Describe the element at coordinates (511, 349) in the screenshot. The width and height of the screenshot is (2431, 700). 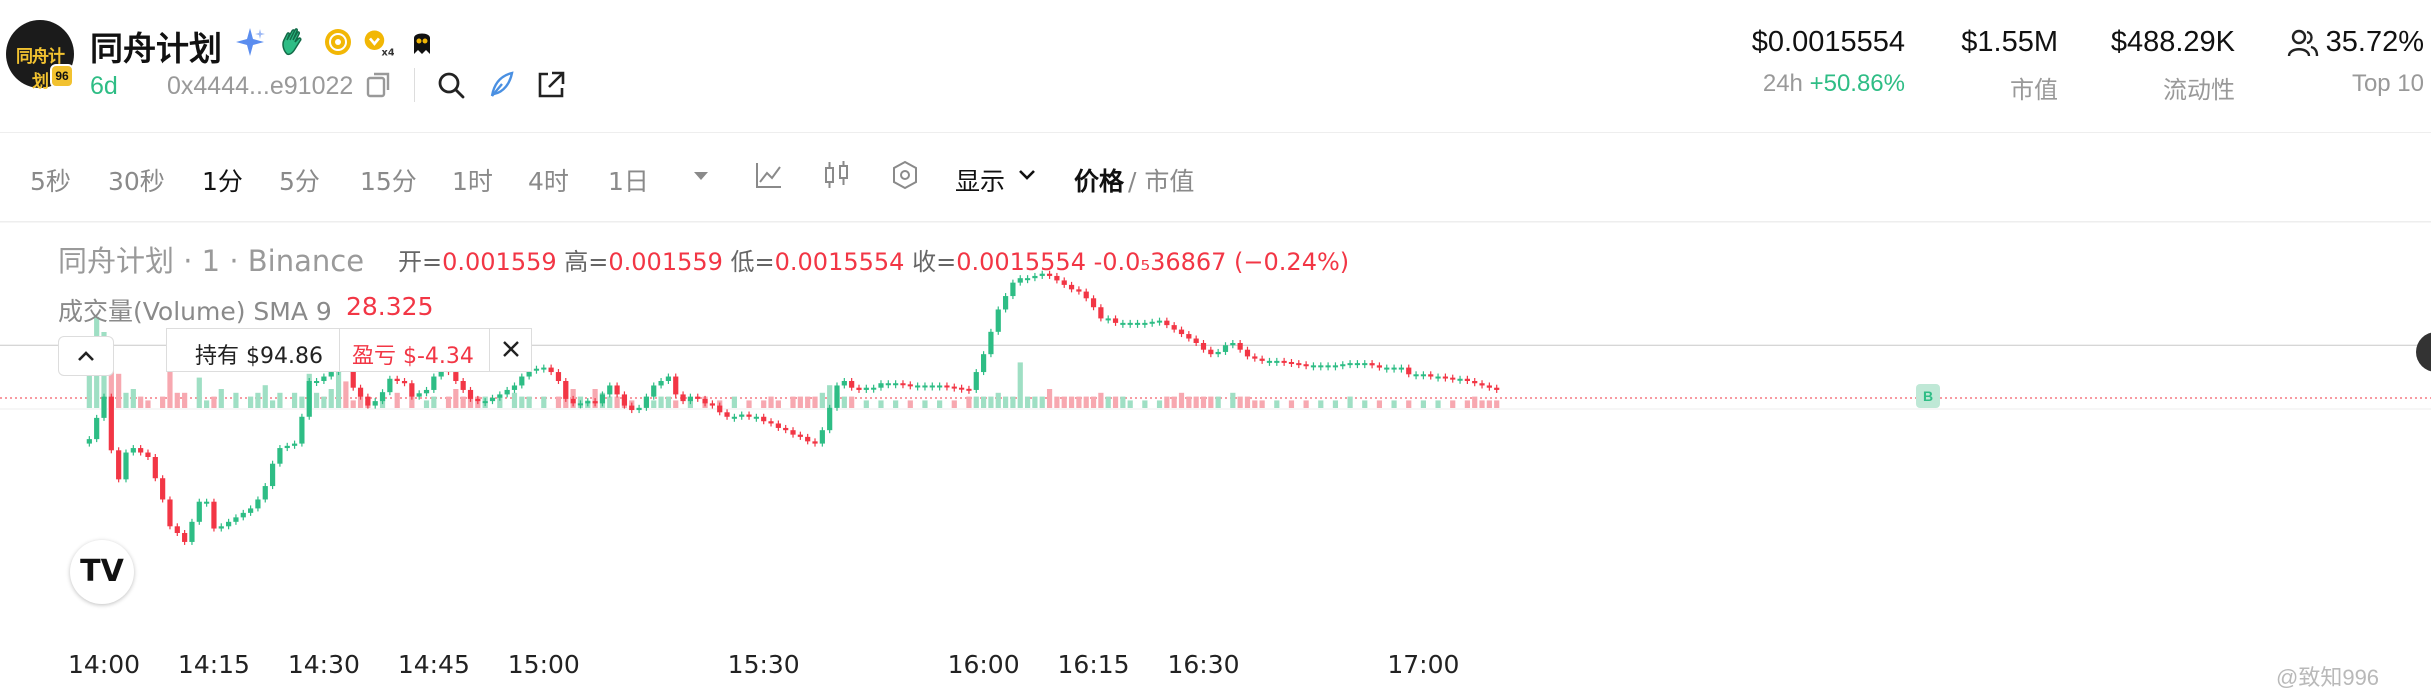
I see `close-icon` at that location.